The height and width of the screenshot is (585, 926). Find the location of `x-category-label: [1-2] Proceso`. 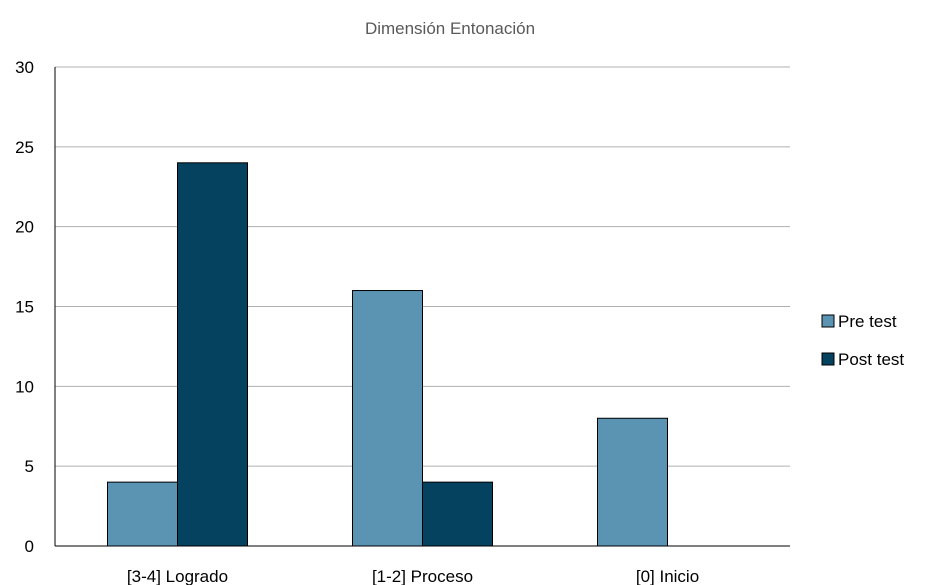

x-category-label: [1-2] Proceso is located at coordinates (422, 576).